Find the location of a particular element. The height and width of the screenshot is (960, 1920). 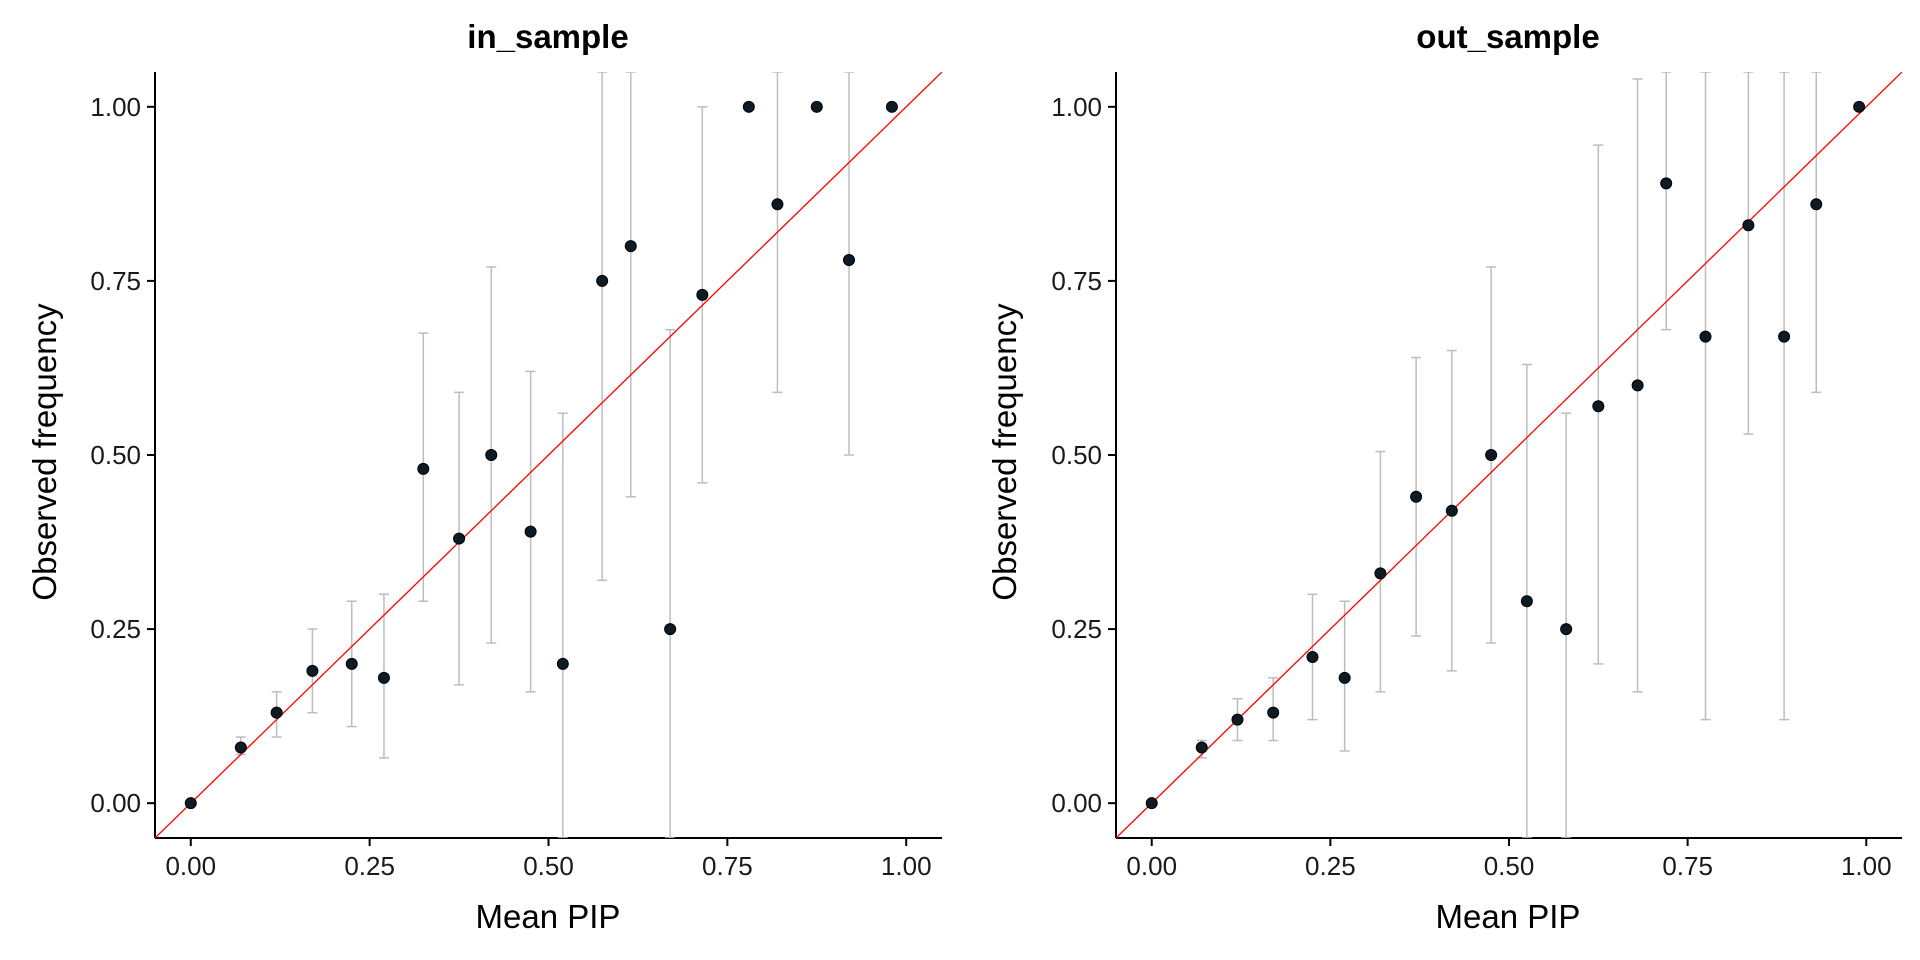

chart-title: in_sample is located at coordinates (547, 36).